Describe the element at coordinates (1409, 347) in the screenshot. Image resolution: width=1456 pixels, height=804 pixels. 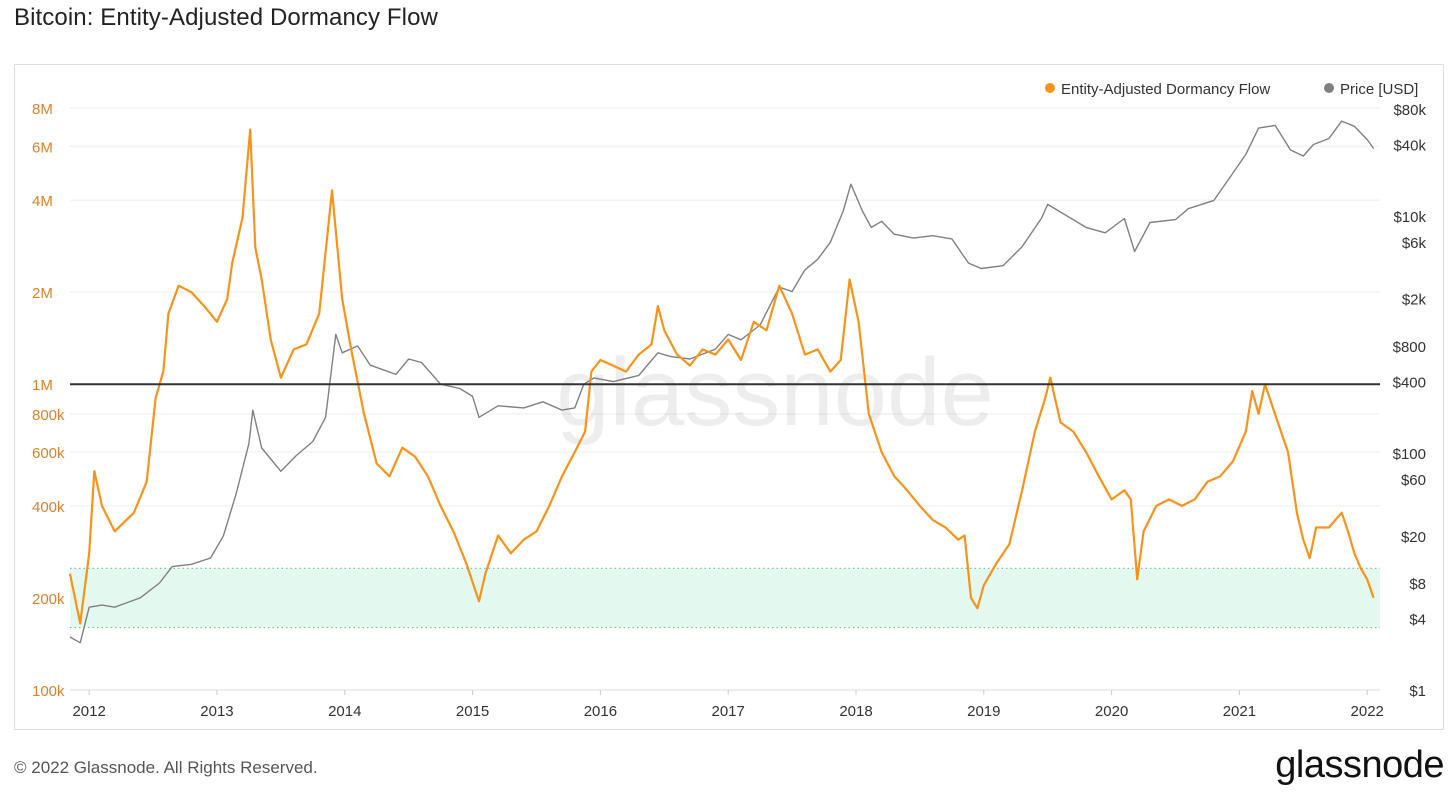
I see `y-right-tick-label: $800` at that location.